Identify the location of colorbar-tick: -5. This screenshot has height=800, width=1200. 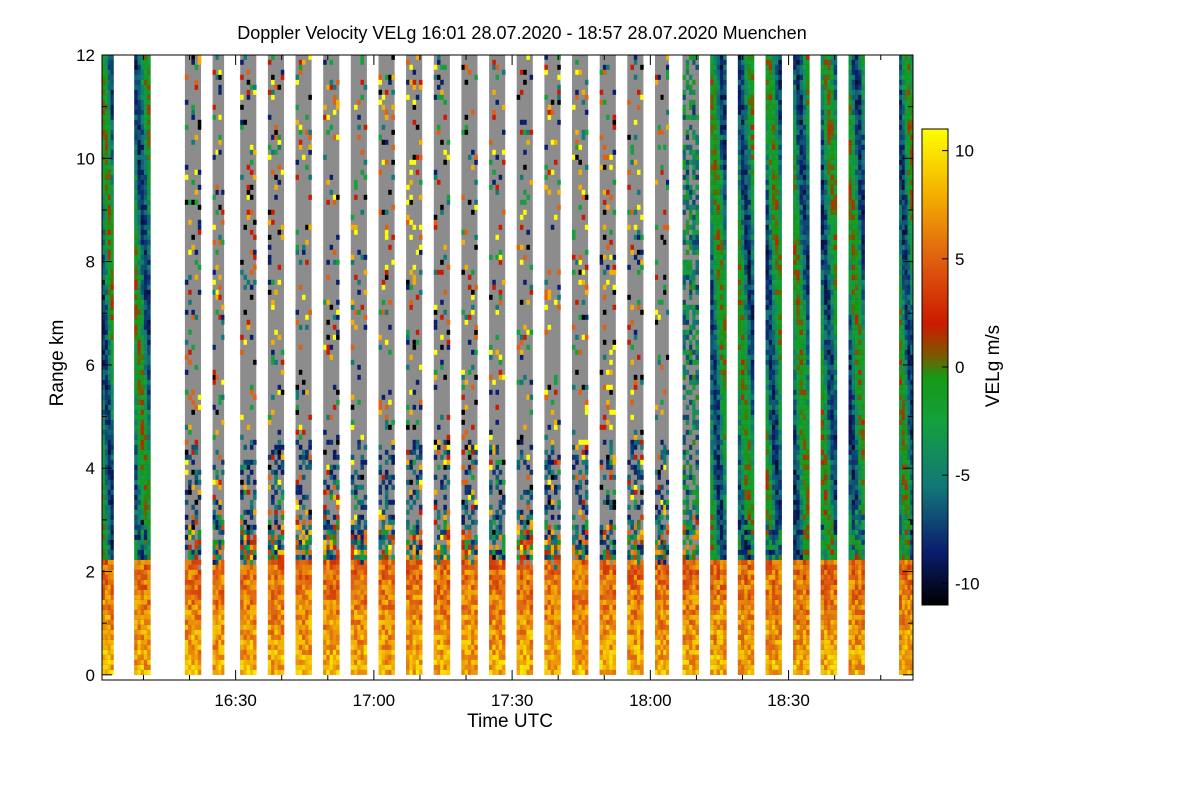
(956, 475).